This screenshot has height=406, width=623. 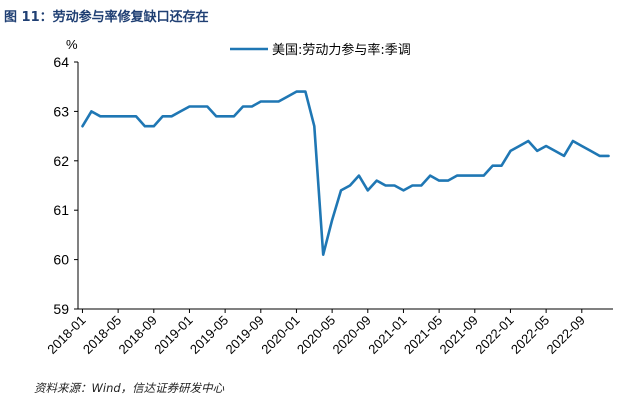 What do you see at coordinates (209, 335) in the screenshot?
I see `x-tick-label: 2019-05` at bounding box center [209, 335].